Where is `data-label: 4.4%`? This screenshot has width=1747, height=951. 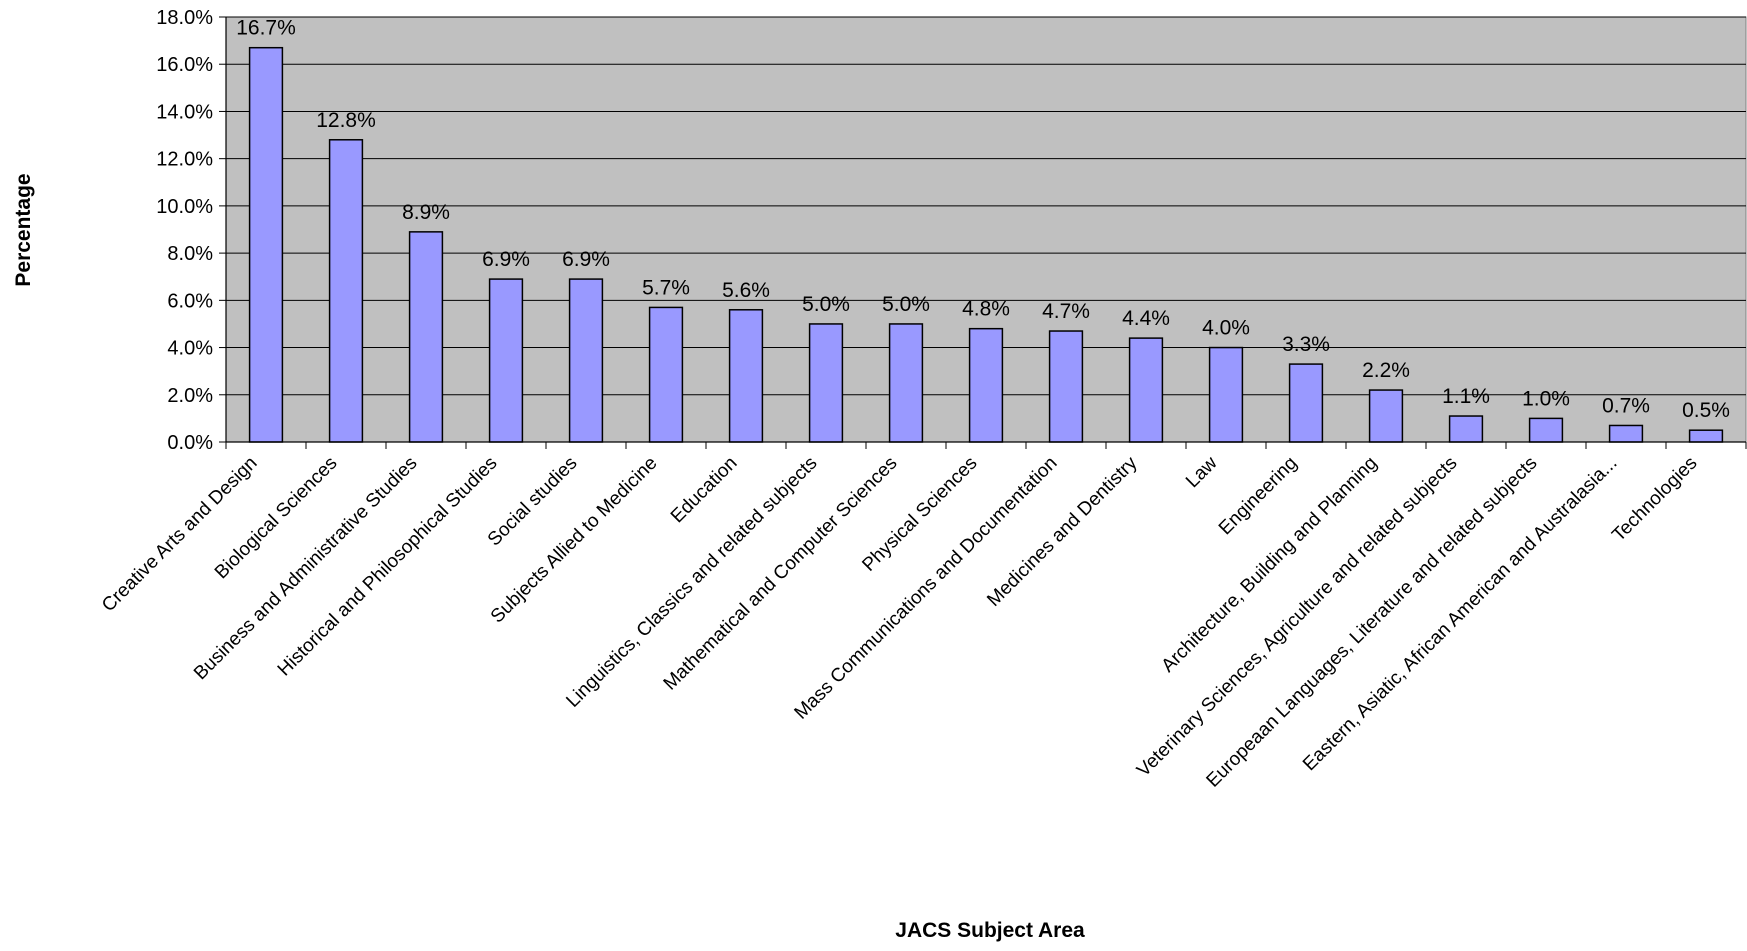 data-label: 4.4% is located at coordinates (1146, 318).